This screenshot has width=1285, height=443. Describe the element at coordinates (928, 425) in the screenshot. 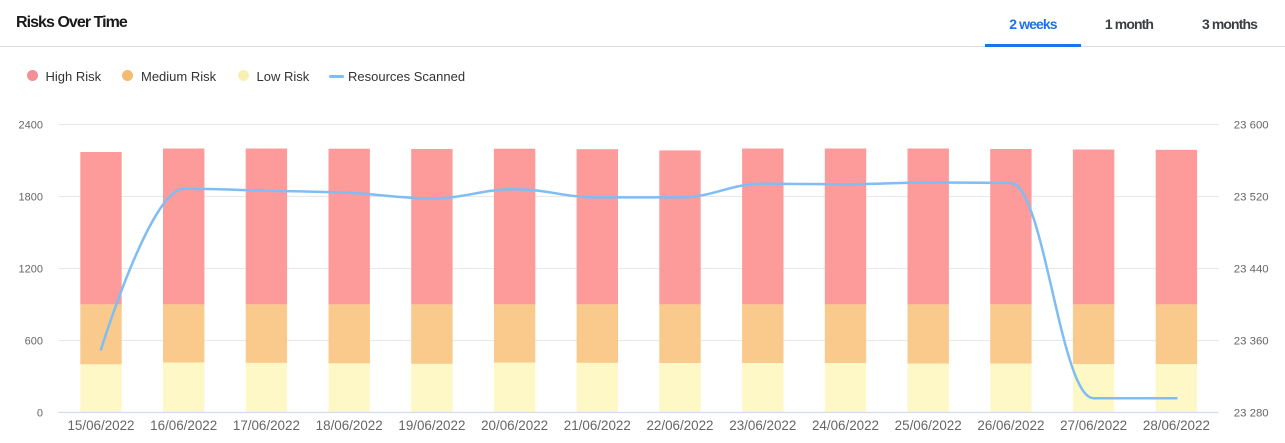

I see `svg-text: 25/06/2022` at that location.